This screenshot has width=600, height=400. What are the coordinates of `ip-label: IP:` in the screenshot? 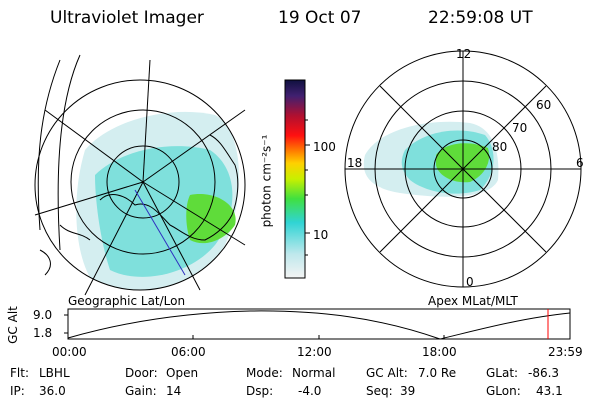 It's located at (17, 391).